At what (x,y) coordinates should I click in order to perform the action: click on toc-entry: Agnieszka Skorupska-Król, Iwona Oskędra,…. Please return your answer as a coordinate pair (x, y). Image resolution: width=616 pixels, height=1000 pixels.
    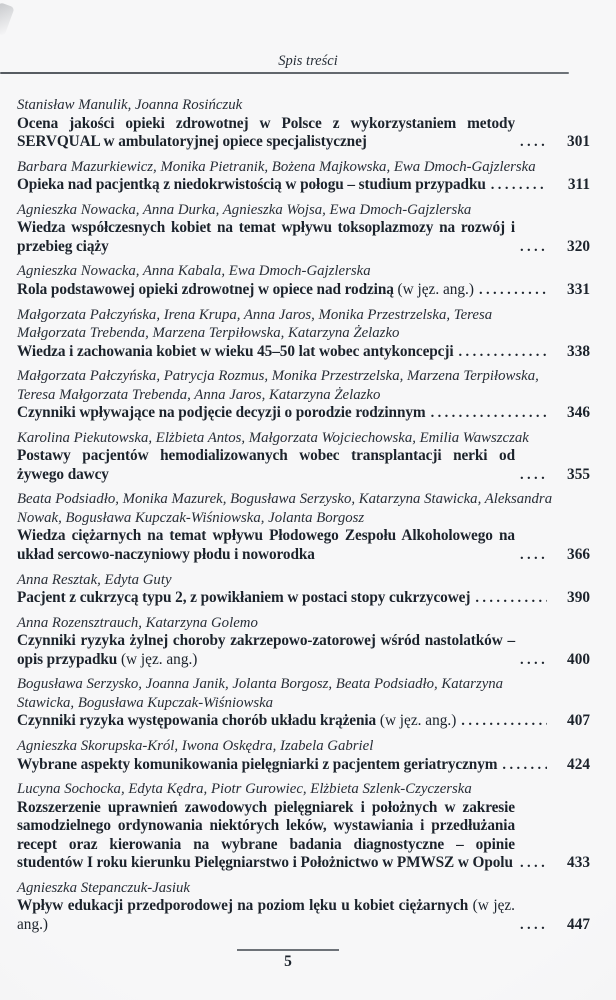
    Looking at the image, I should click on (303, 755).